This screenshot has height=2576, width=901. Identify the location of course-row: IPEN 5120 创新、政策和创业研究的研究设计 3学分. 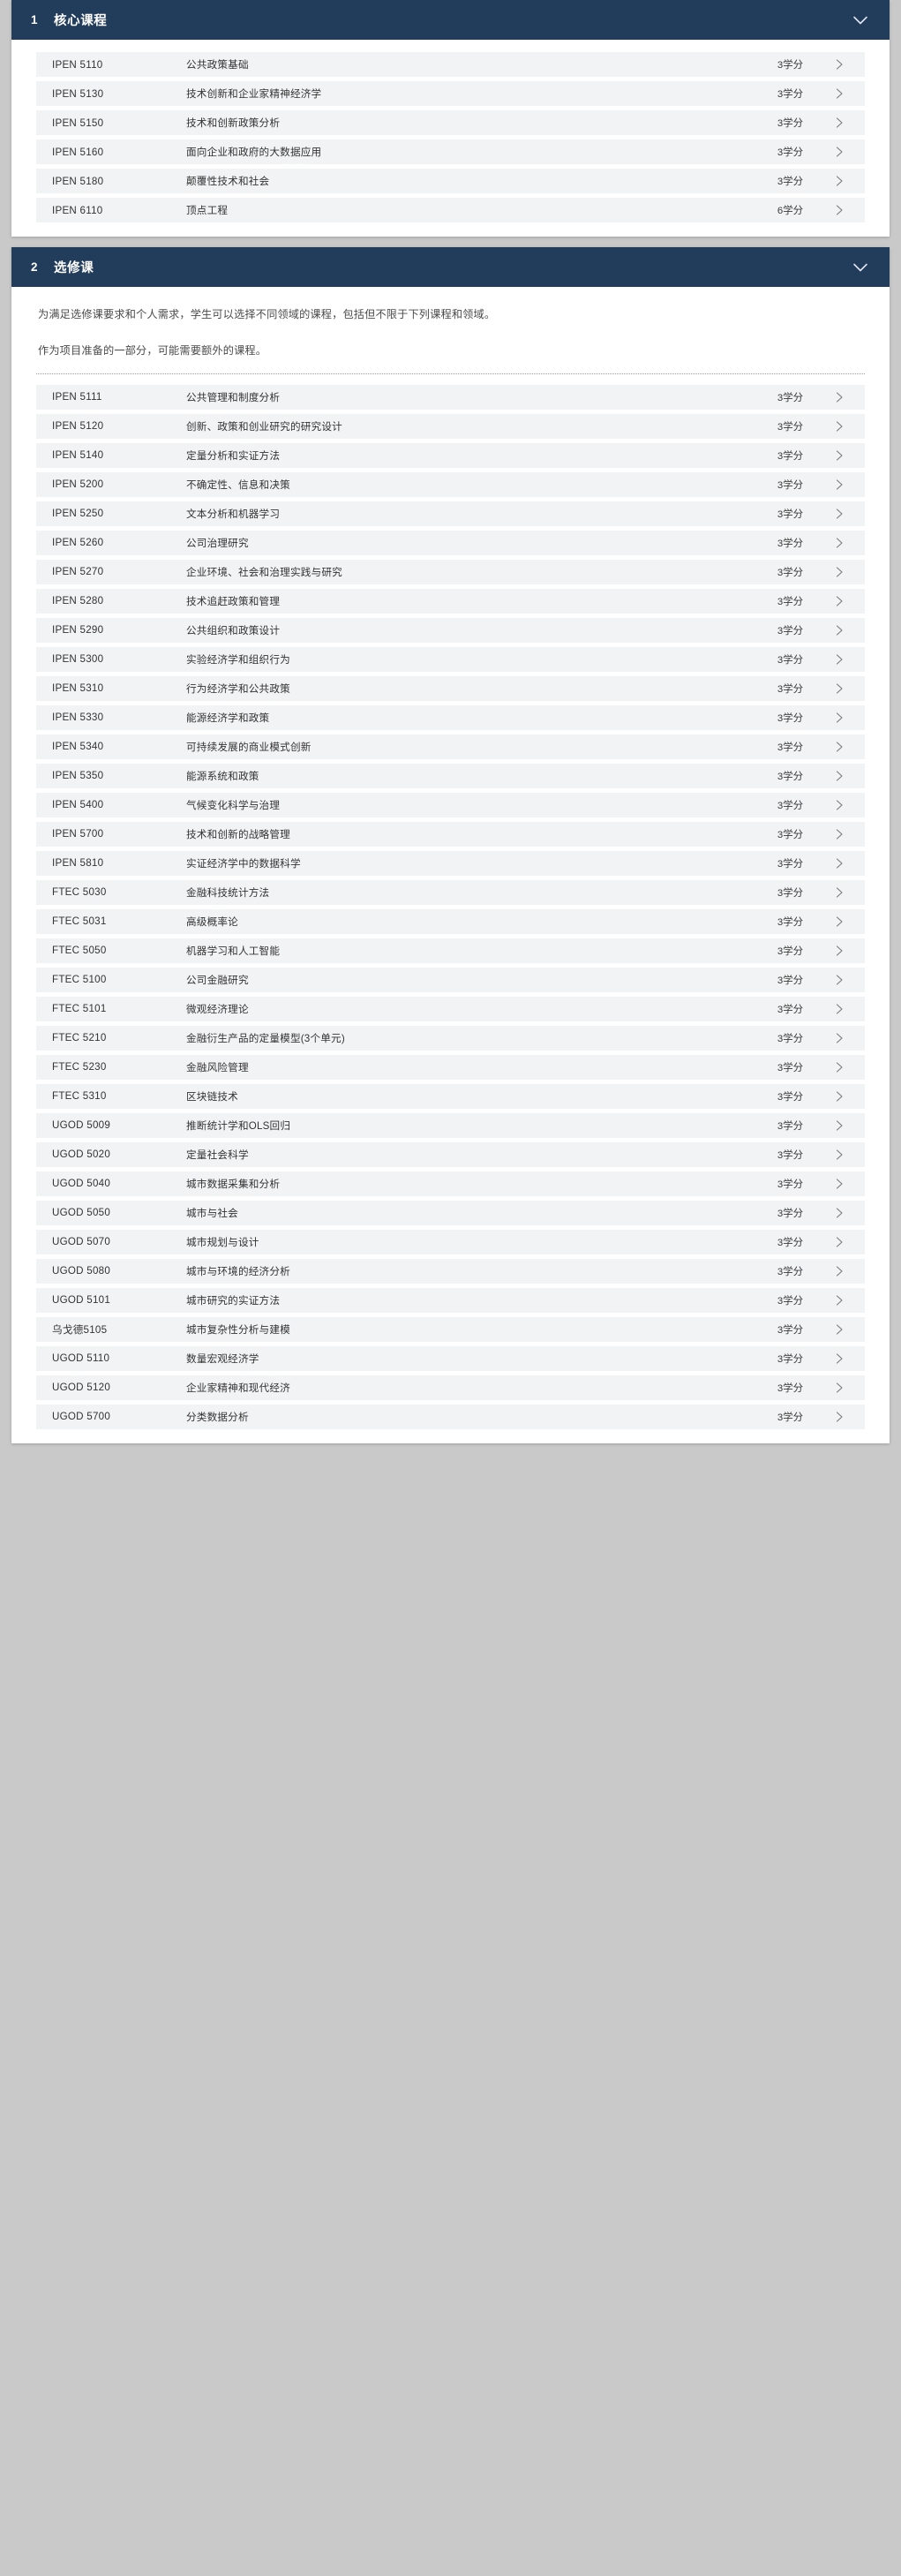
(450, 426).